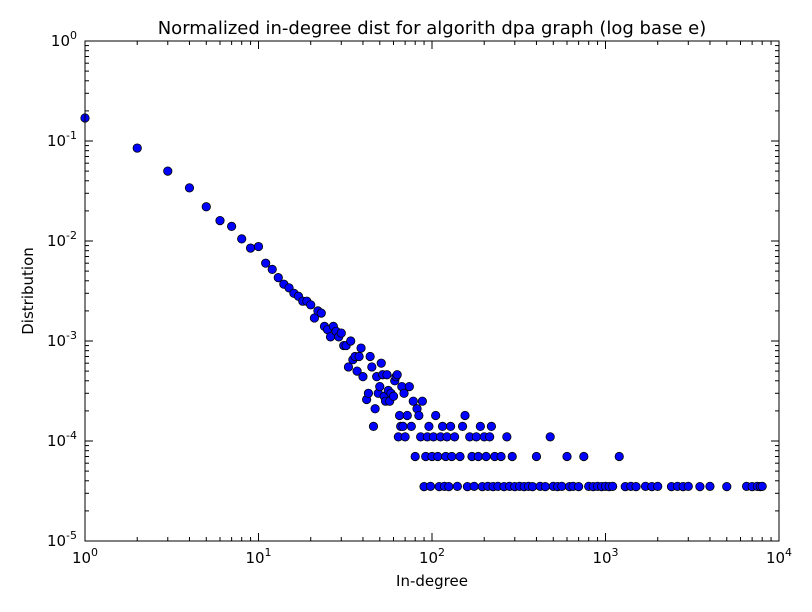 The width and height of the screenshot is (812, 612). I want to click on x-tick-label: 10⁴, so click(779, 556).